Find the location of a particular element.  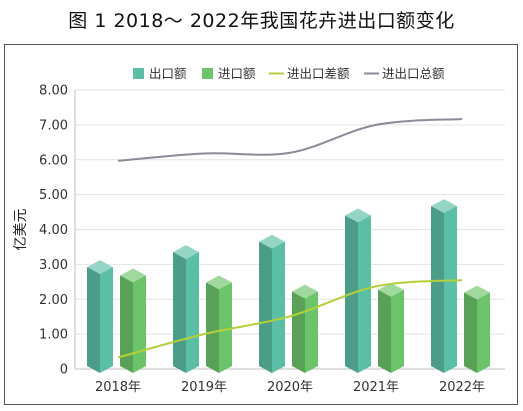

y-tick-label: 5.00 is located at coordinates (53, 195).